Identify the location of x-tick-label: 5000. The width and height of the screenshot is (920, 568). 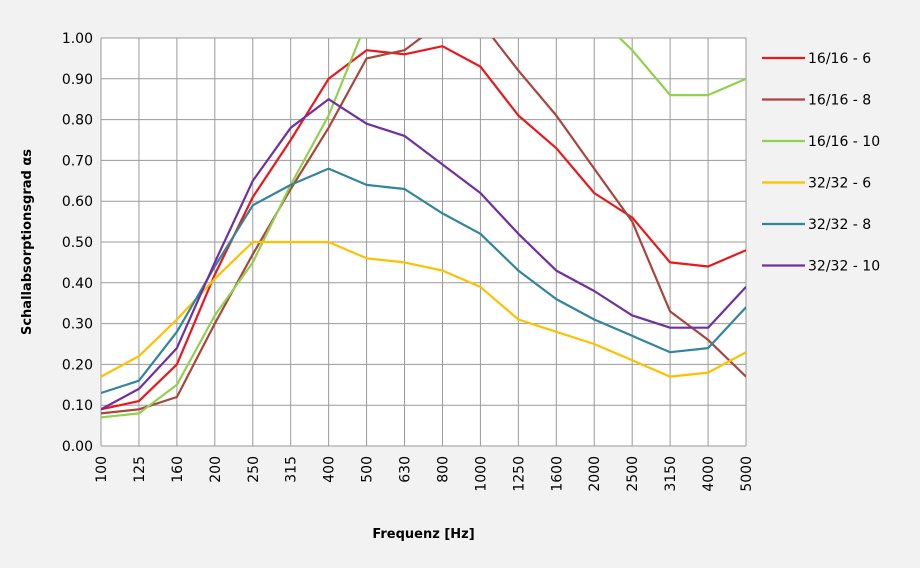
(747, 474).